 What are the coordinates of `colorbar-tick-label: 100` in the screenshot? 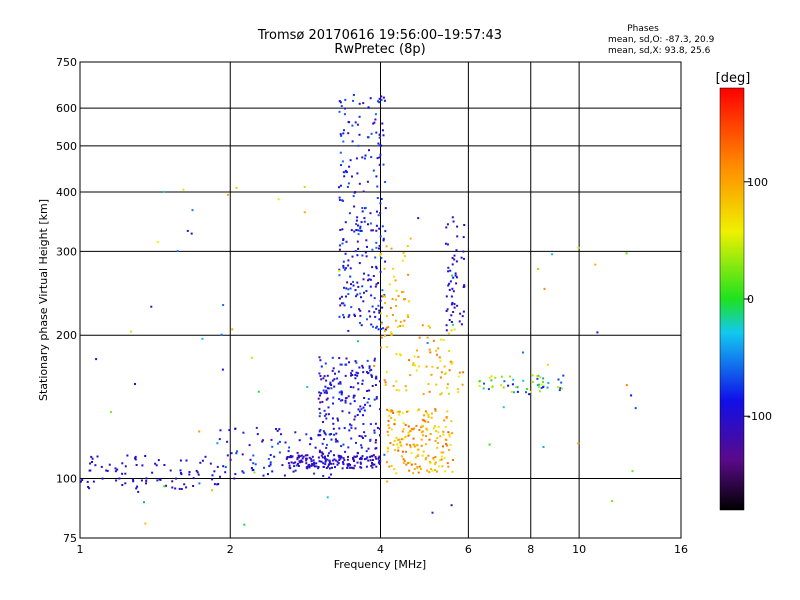 It's located at (757, 182).